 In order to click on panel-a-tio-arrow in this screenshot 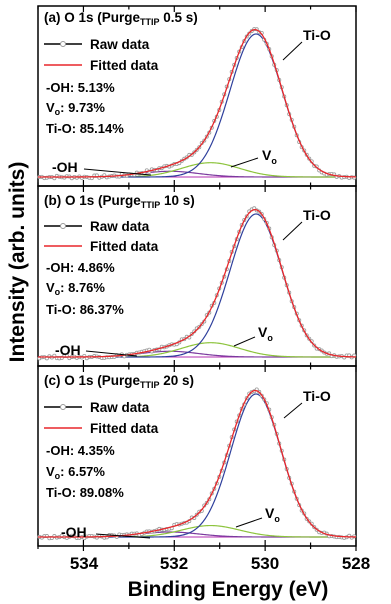, I will do `click(292, 51)`.